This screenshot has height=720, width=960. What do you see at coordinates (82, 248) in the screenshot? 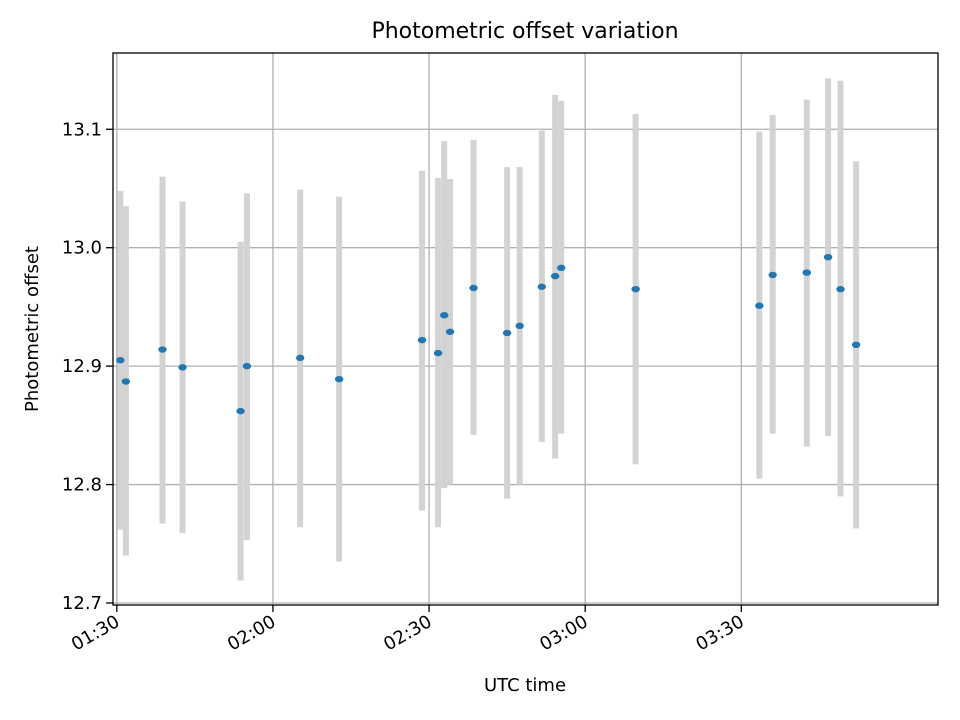
I see `y-tick-label: 13.0` at bounding box center [82, 248].